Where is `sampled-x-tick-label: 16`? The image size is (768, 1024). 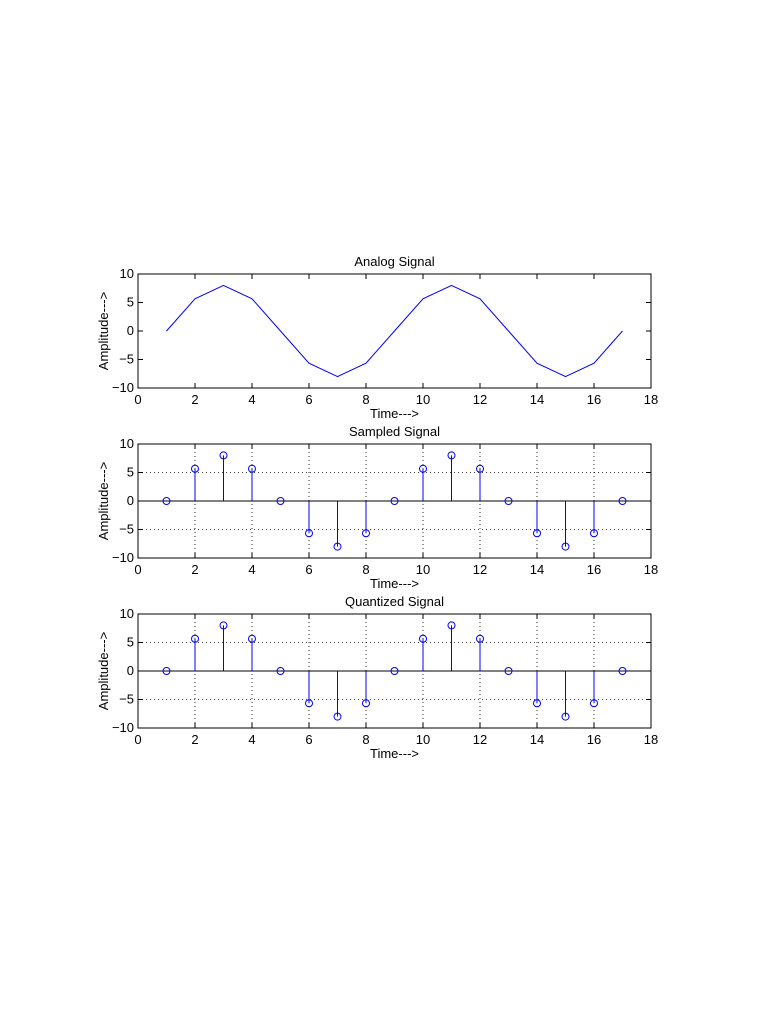
sampled-x-tick-label: 16 is located at coordinates (594, 569).